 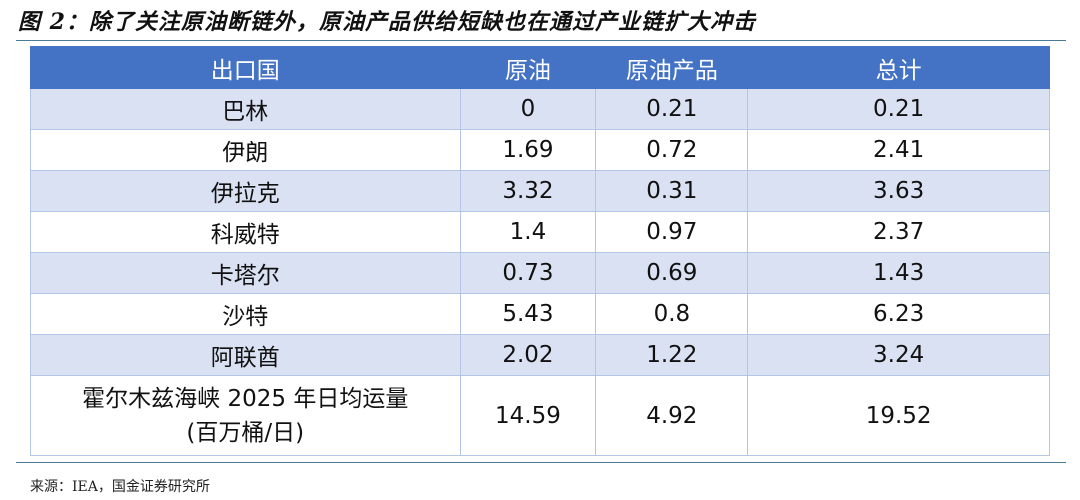 I want to click on header-row: 出口国 原油 原油产品 总计, so click(x=540, y=67).